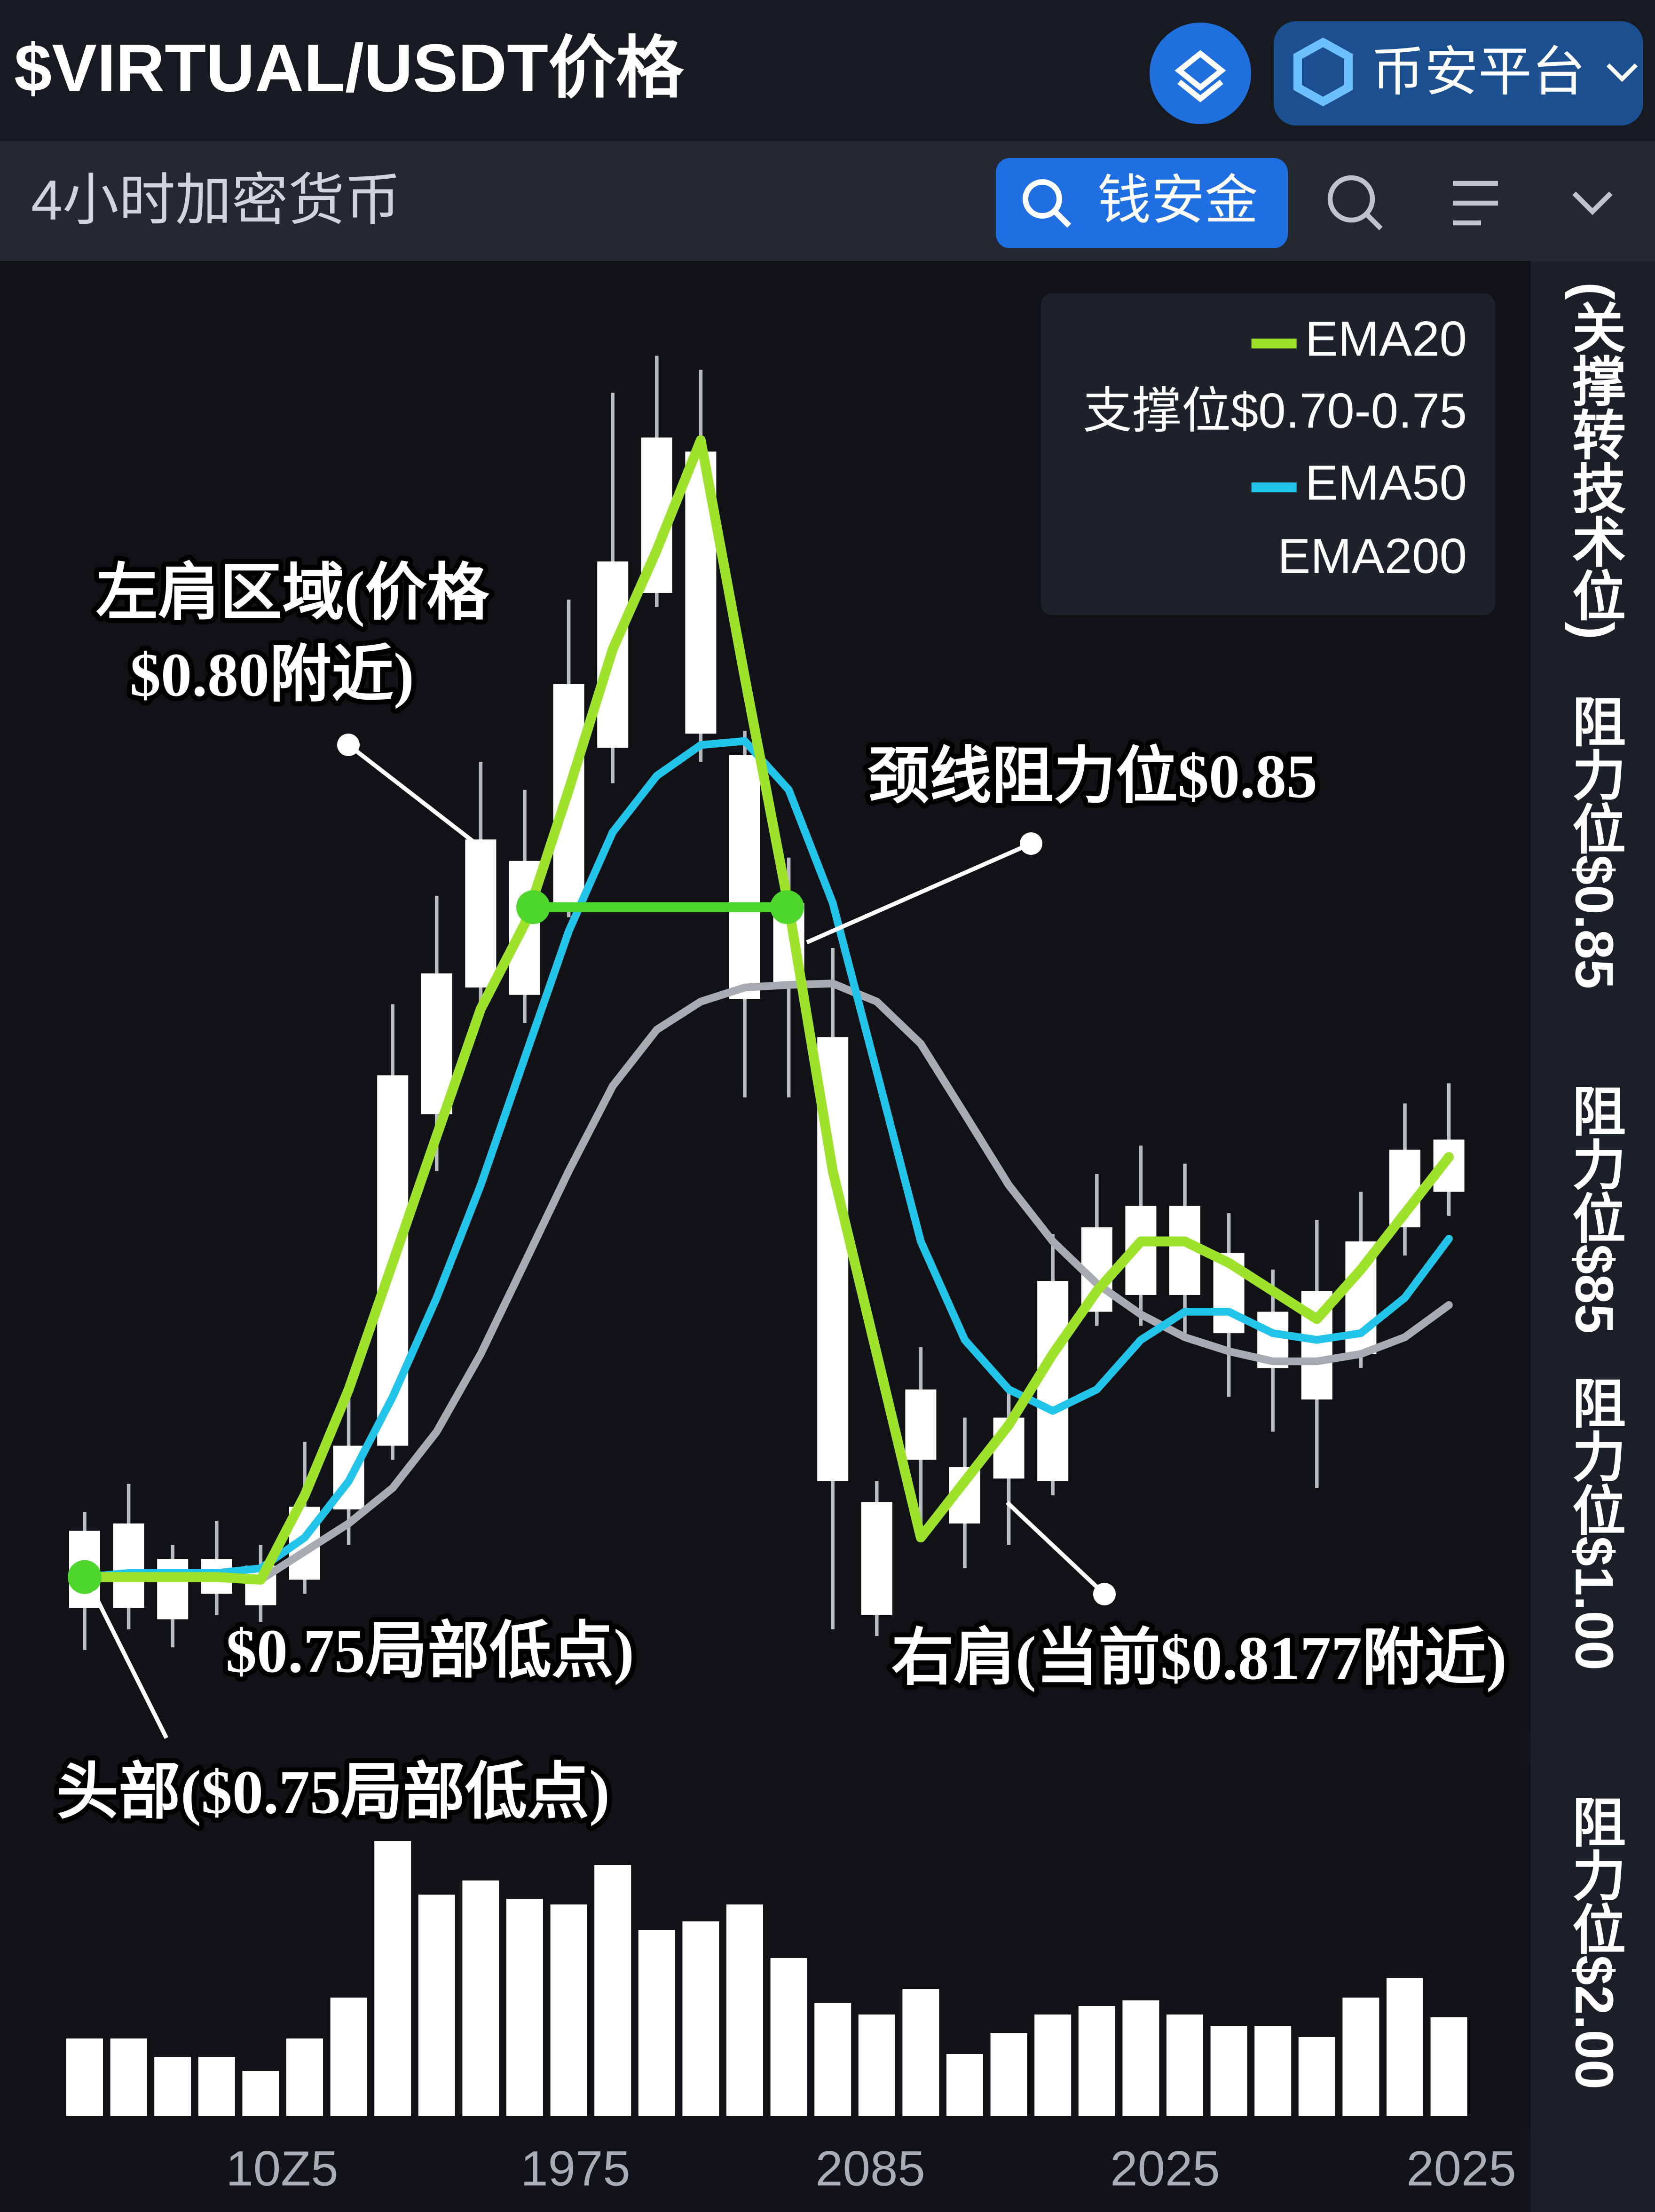 This screenshot has height=2212, width=1655. I want to click on header-title: $VIRTUAL/USDT价格, so click(349, 68).